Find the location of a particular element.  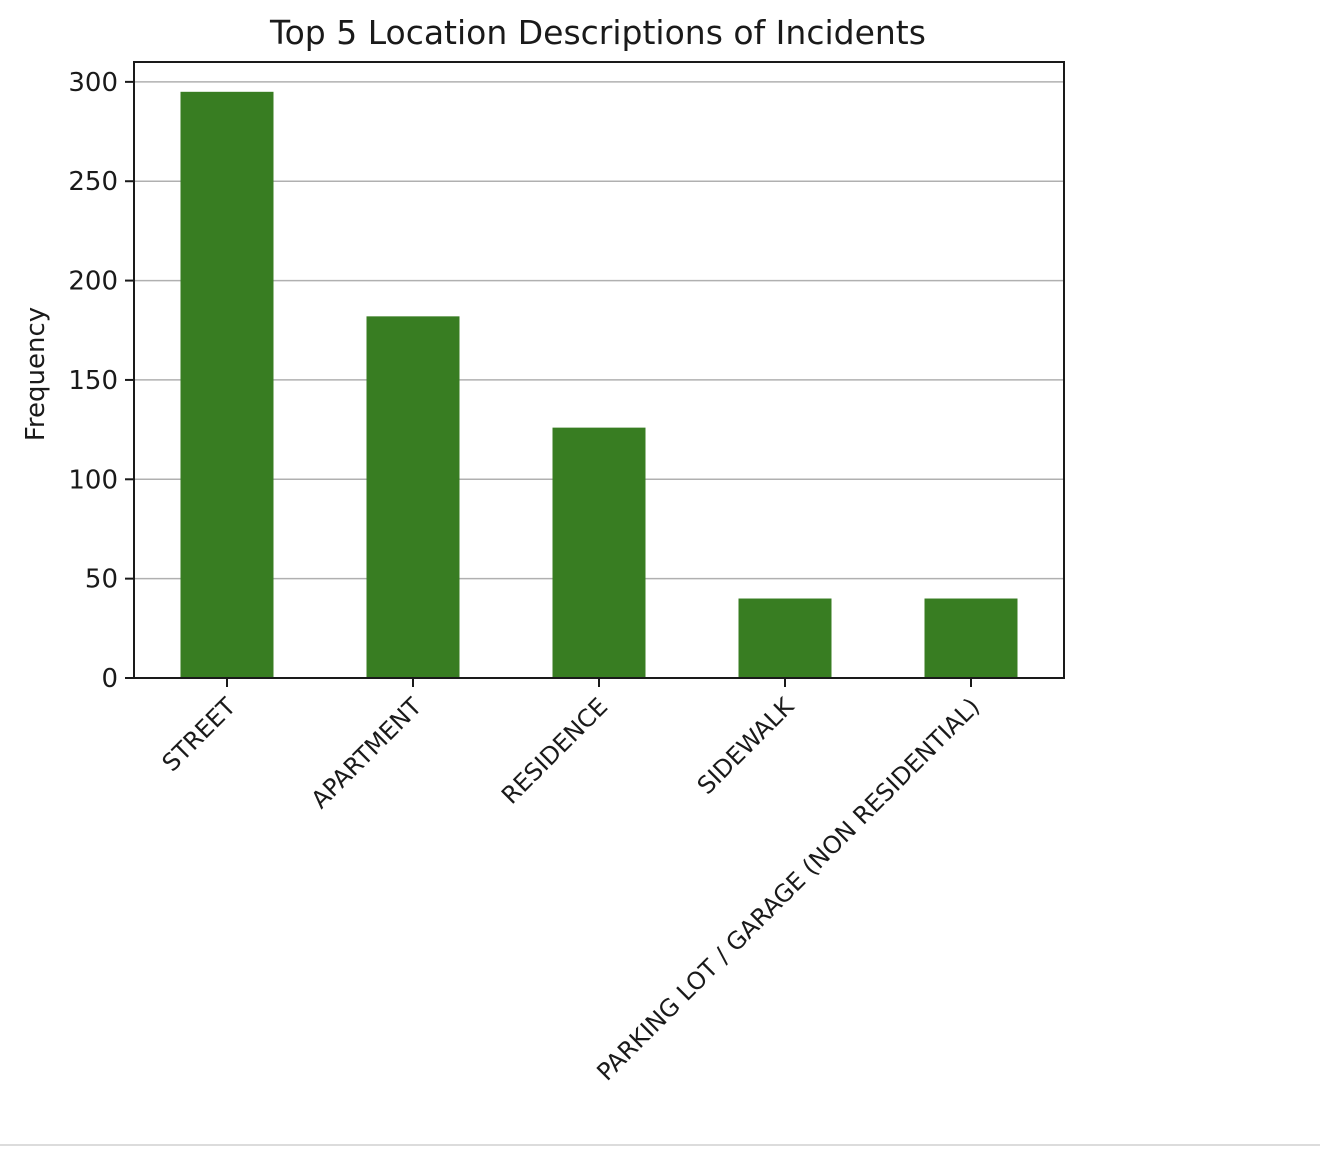

bar-apartment is located at coordinates (413, 497).